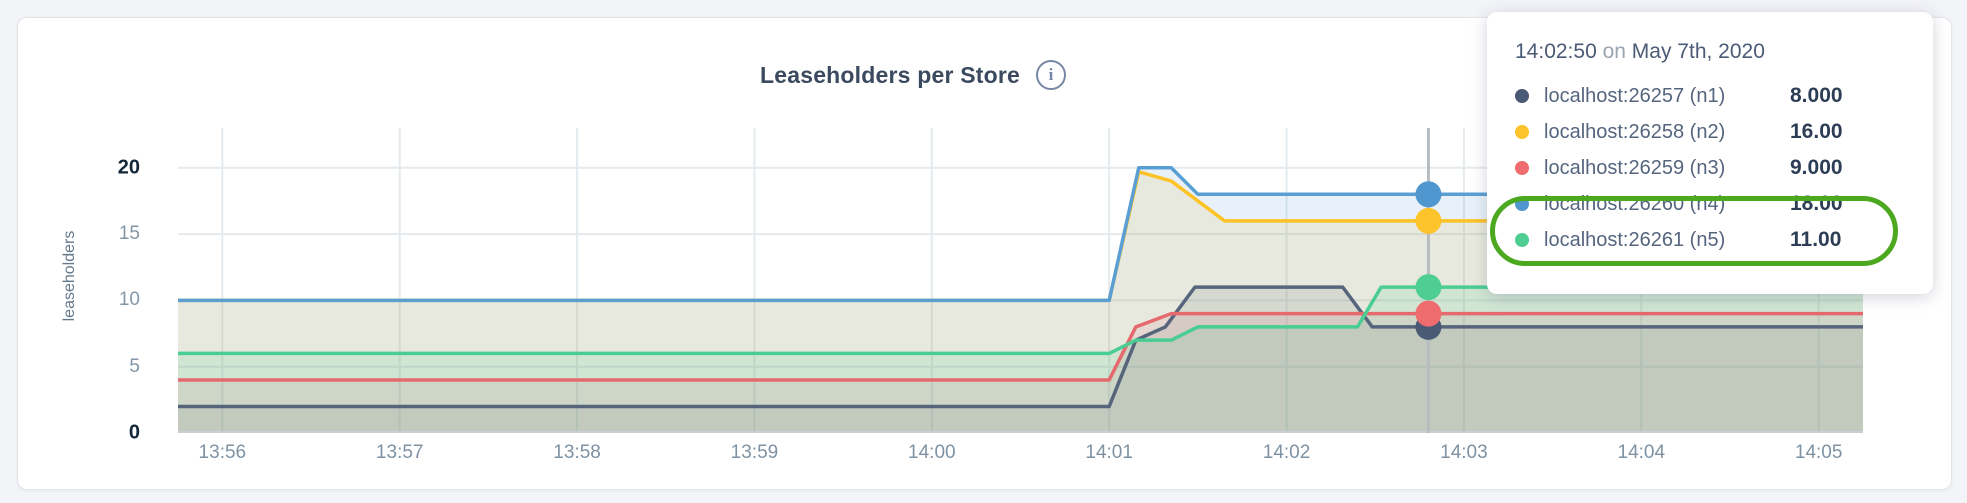  I want to click on y-axis-ticks: 0 5 10 15 20, so click(118, 285).